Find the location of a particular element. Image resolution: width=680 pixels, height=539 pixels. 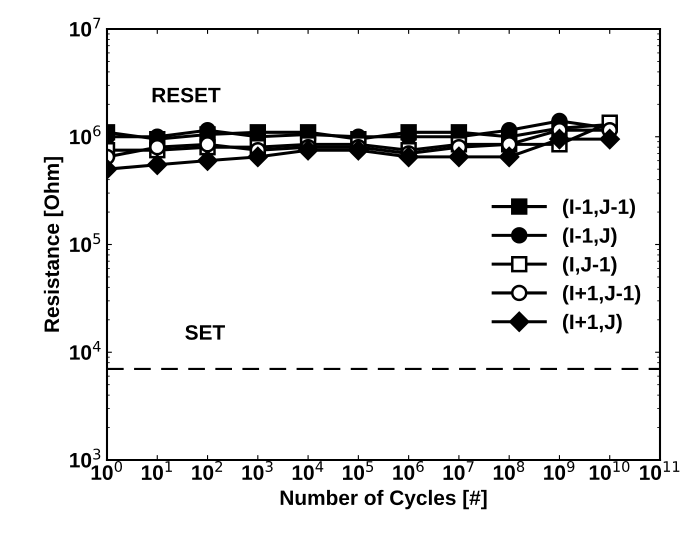

x-tick-label: 10$^{9}$ is located at coordinates (559, 470).